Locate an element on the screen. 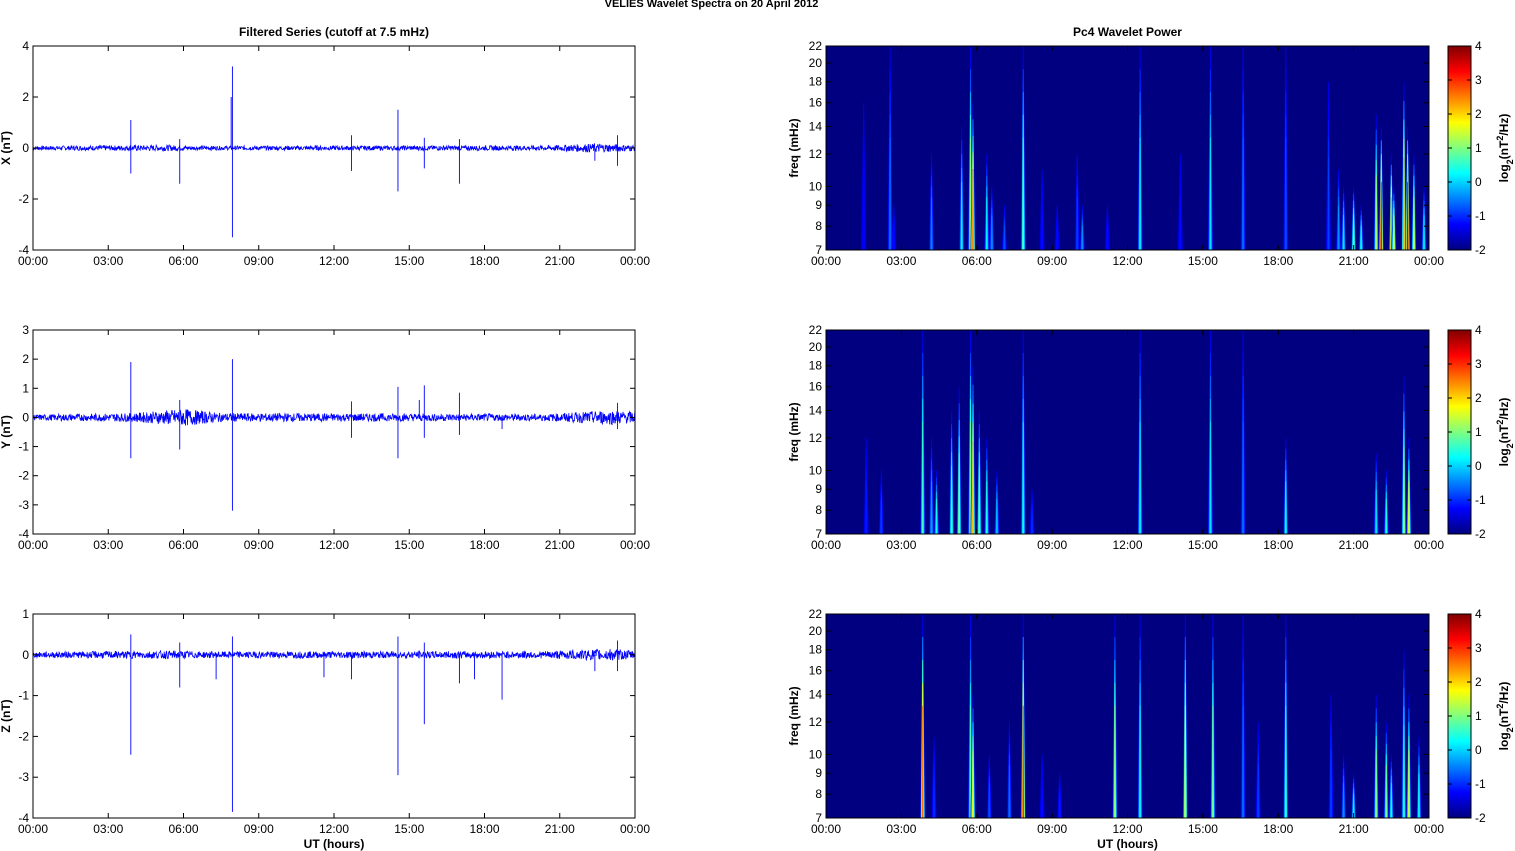  y-axis-label: Z (nT) is located at coordinates (6, 715).